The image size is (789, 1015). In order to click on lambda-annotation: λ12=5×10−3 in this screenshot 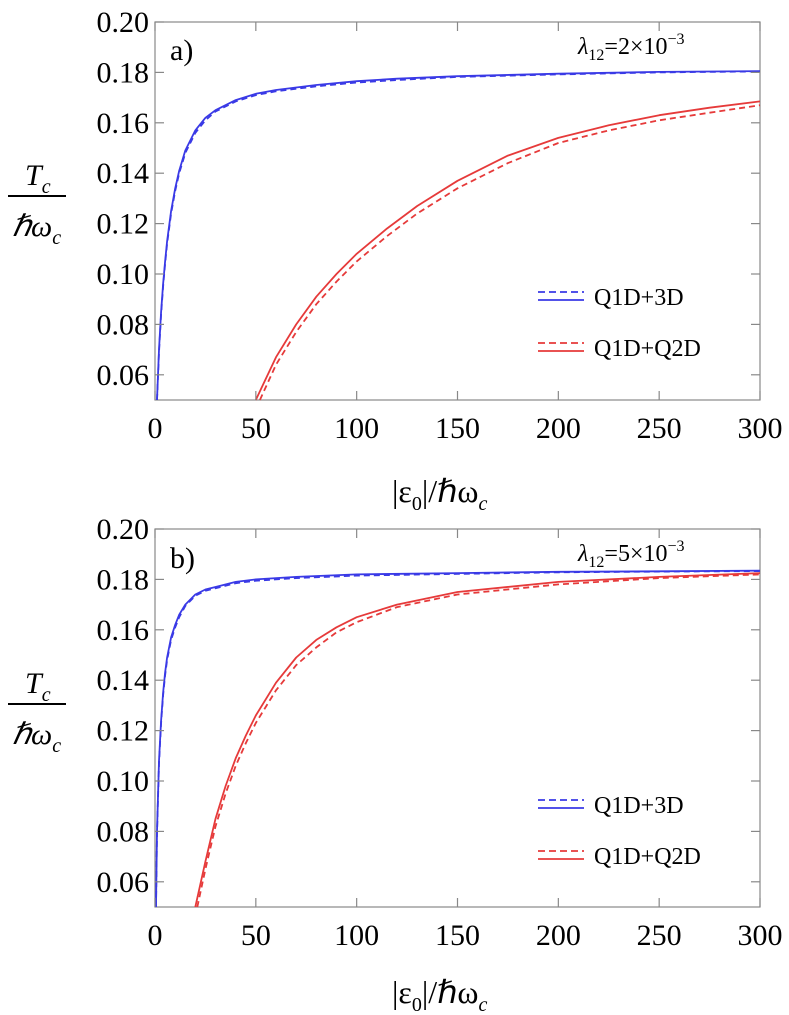, I will do `click(631, 554)`.